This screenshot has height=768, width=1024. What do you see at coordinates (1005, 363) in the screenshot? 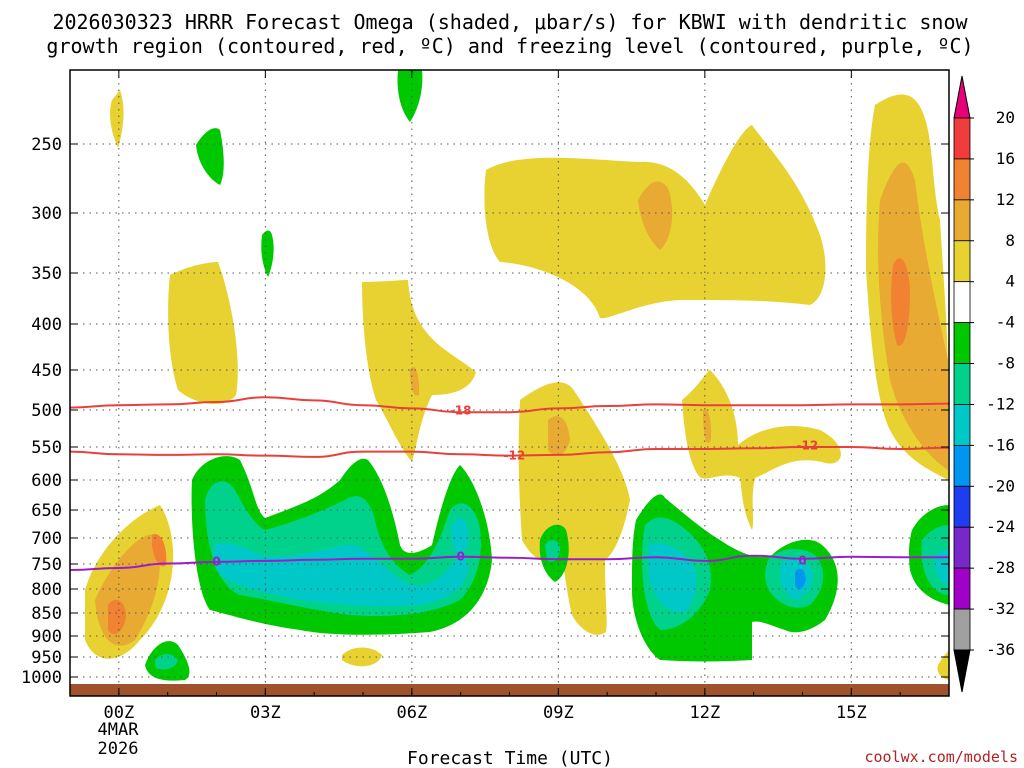
I see `colorbar-label-6: -8` at bounding box center [1005, 363].